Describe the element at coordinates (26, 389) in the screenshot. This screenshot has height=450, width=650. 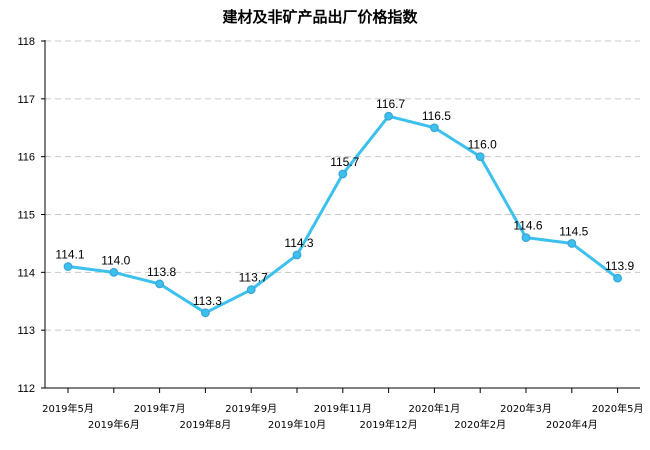
I see `y-tick-label: 112` at that location.